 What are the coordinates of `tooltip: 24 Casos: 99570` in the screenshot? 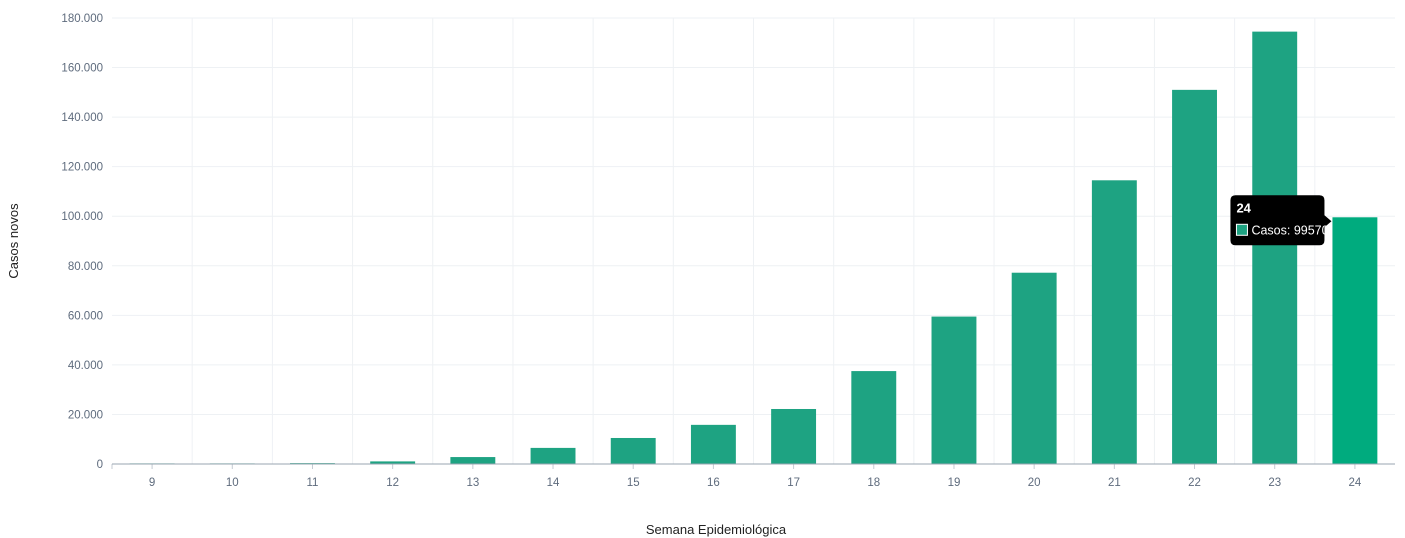 It's located at (1281, 220).